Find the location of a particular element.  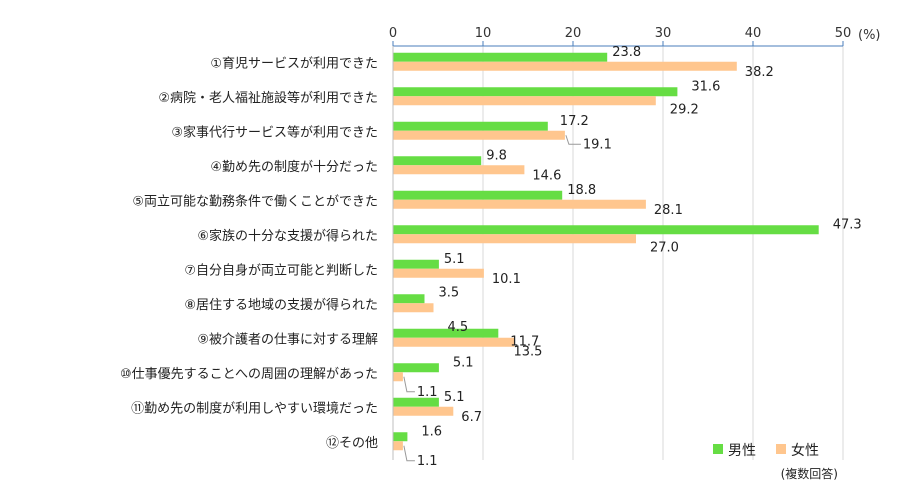

legend-label-female: 女性 is located at coordinates (805, 450).